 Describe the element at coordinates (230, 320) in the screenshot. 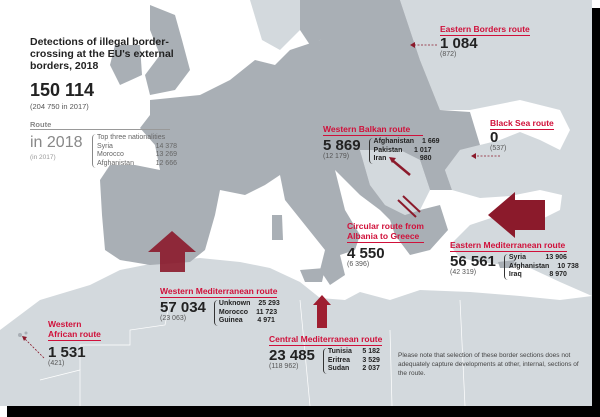

I see `nationality: Guinea` at that location.